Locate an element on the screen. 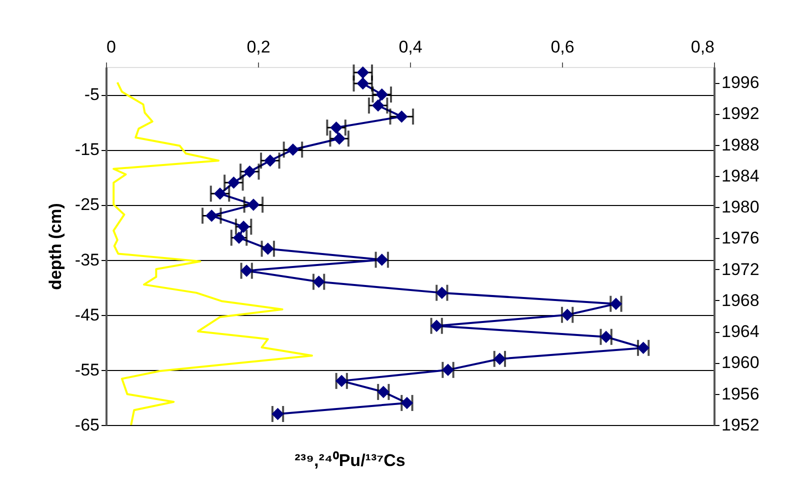 The image size is (791, 482). x-tick-label: 0,2 is located at coordinates (258, 47).